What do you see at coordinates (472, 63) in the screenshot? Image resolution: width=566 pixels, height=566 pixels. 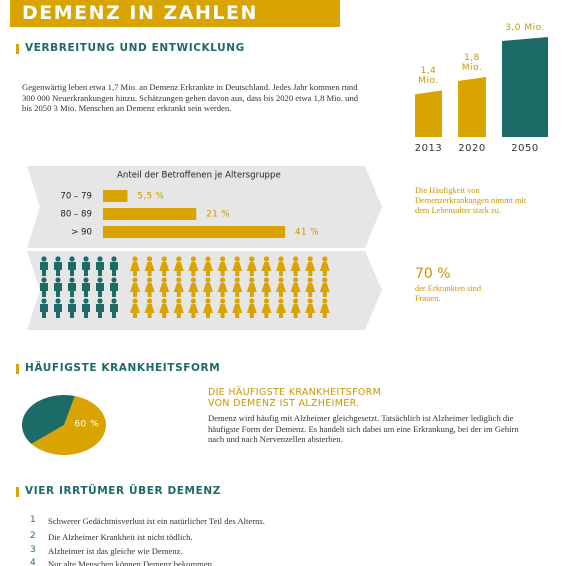 I see `value-label: 1,8 Mio.` at bounding box center [472, 63].